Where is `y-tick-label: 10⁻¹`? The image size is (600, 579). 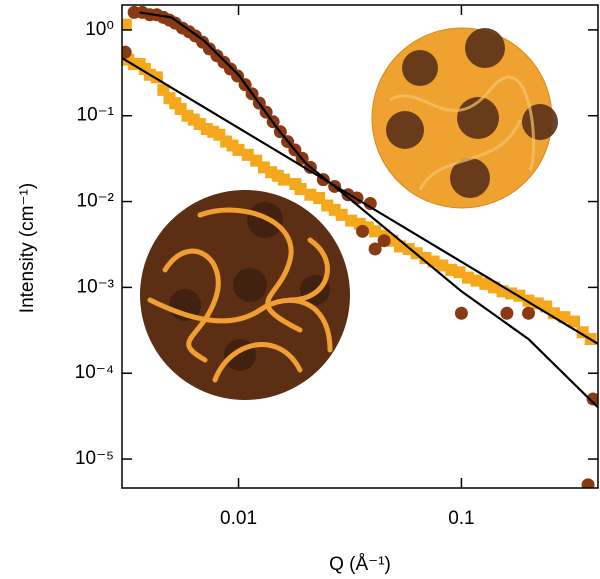 y-tick-label: 10⁻¹ is located at coordinates (96, 115).